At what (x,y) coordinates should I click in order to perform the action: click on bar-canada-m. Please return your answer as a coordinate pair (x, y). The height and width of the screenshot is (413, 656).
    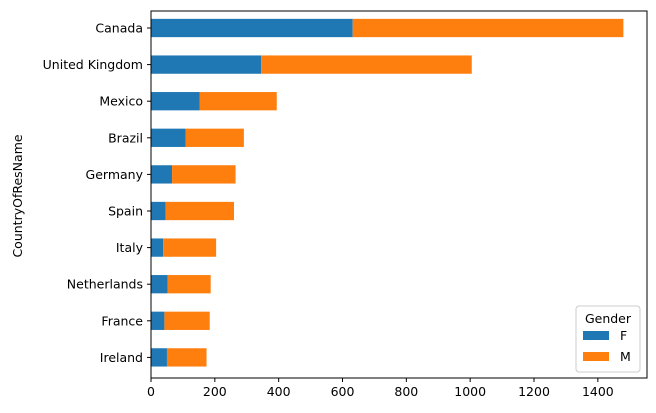
    Looking at the image, I should click on (488, 28).